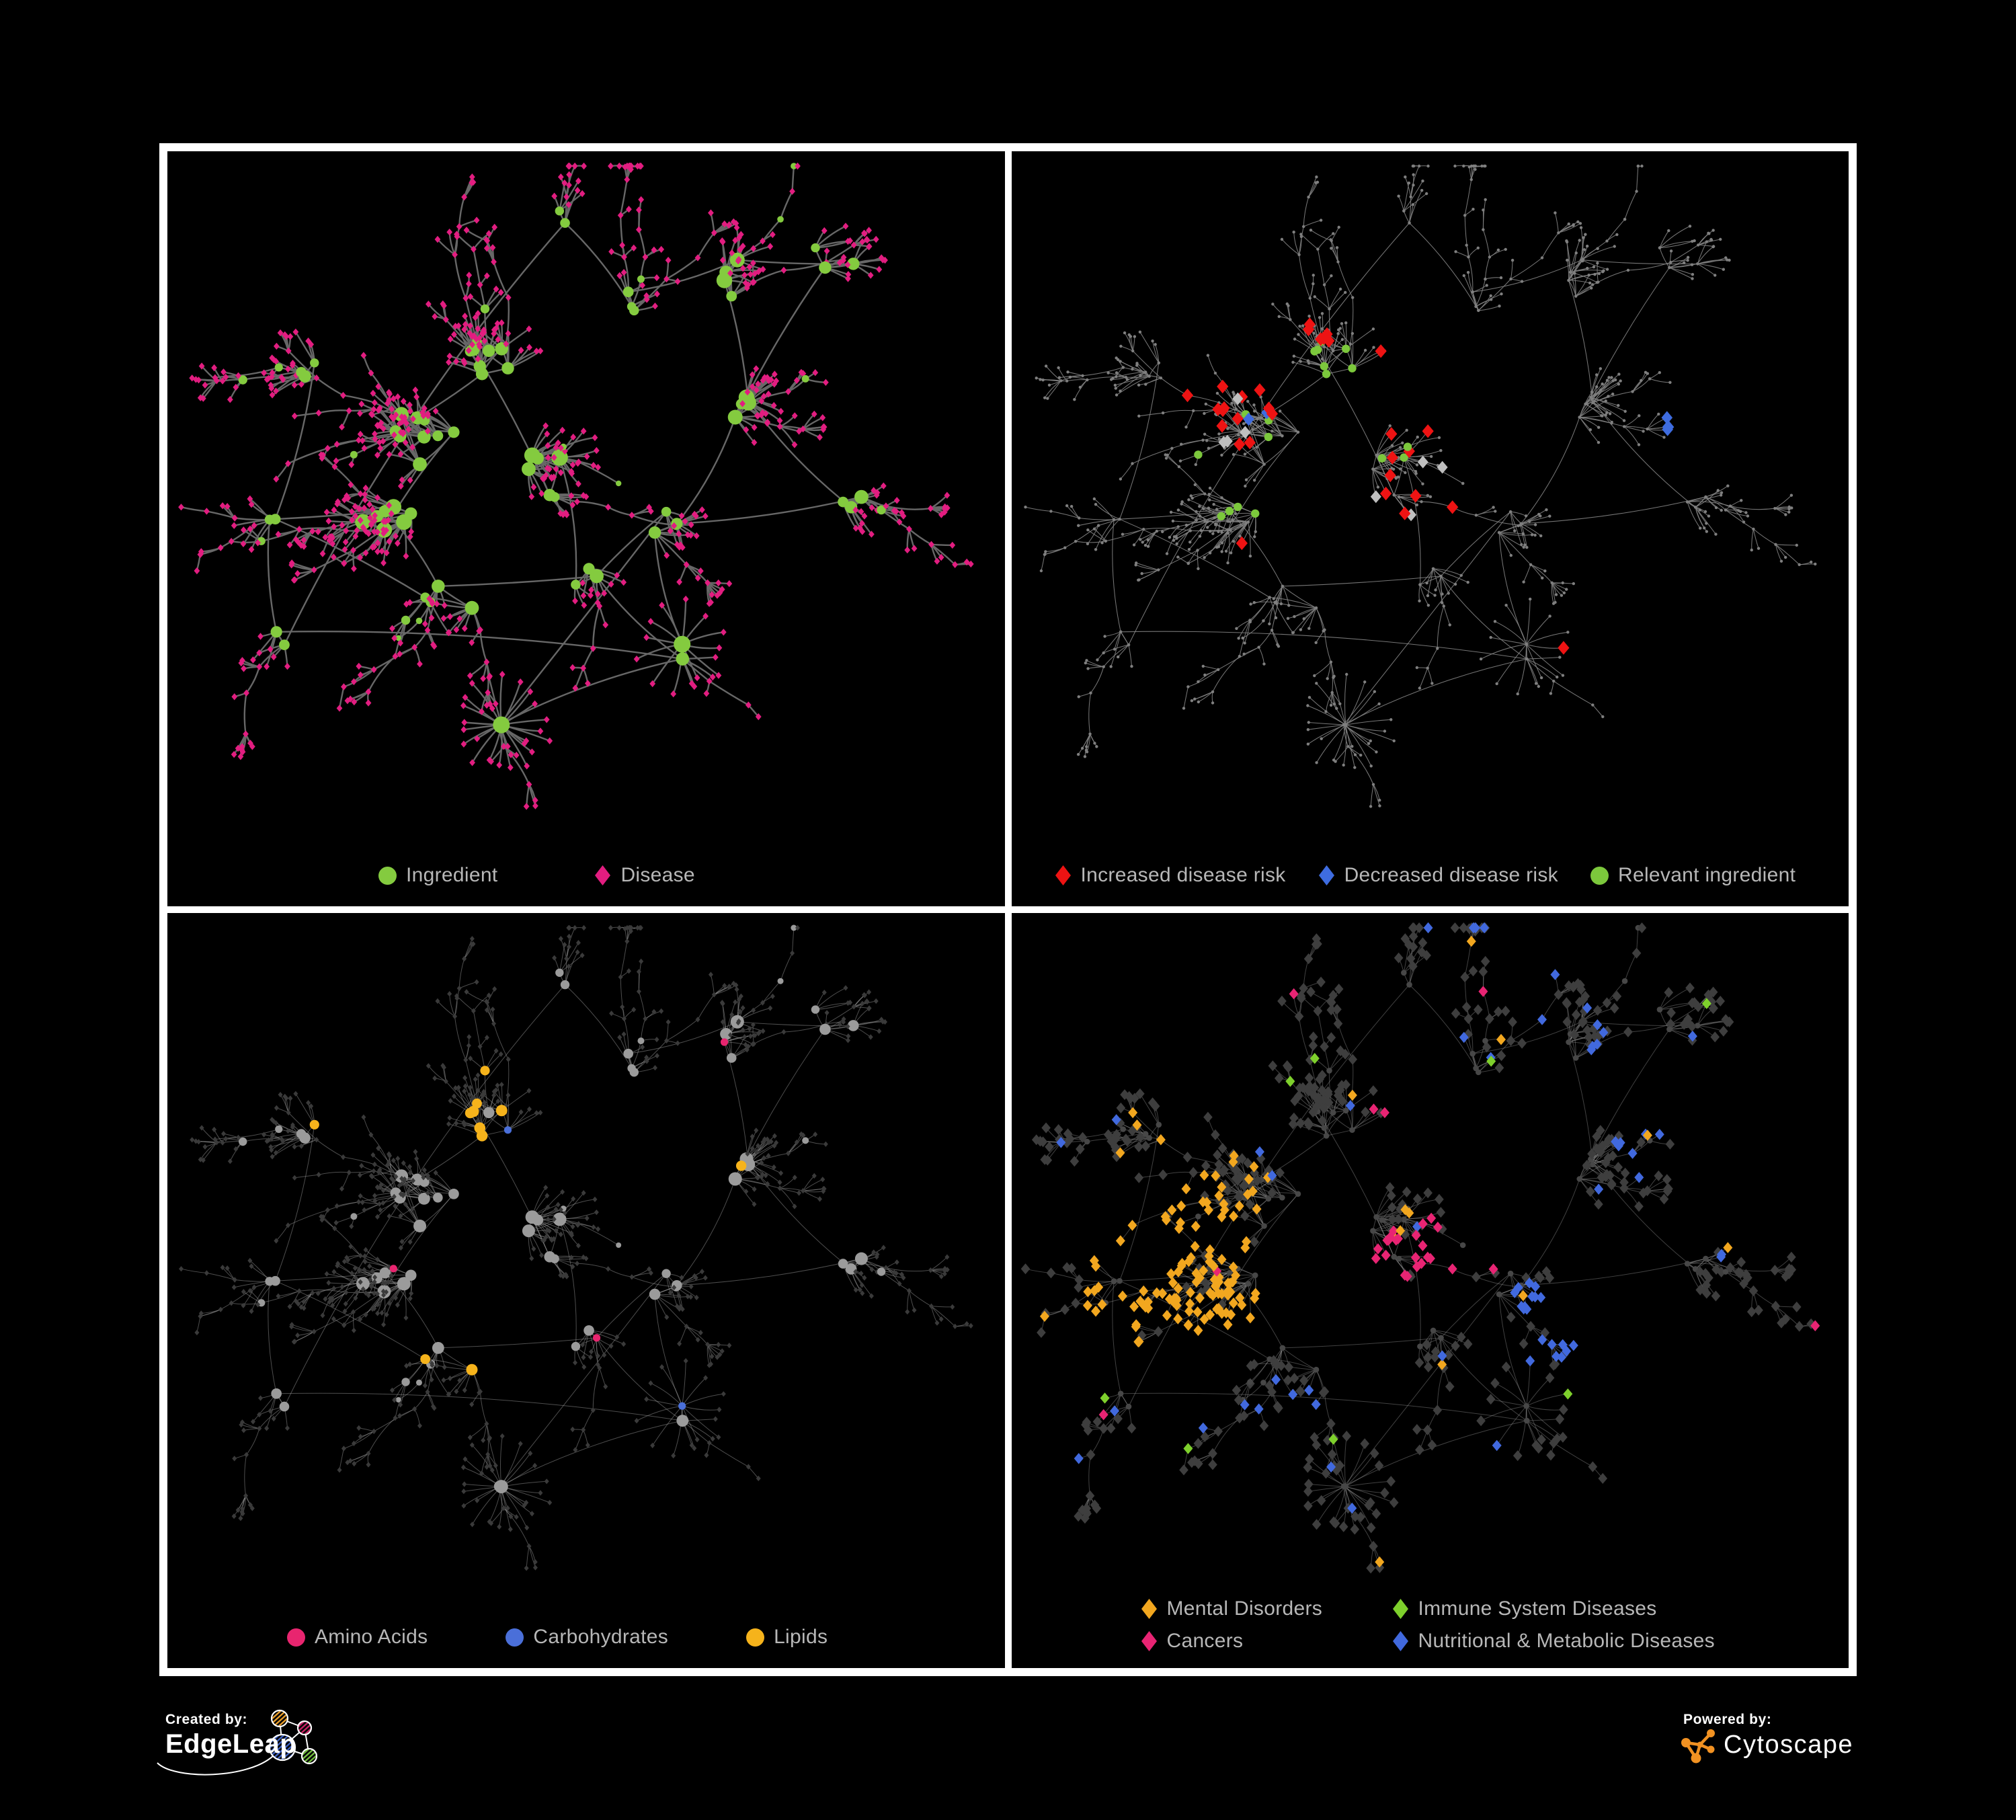 Image resolution: width=2016 pixels, height=1820 pixels. Describe the element at coordinates (206, 1719) in the screenshot. I see `created-by-label: Created by:` at that location.